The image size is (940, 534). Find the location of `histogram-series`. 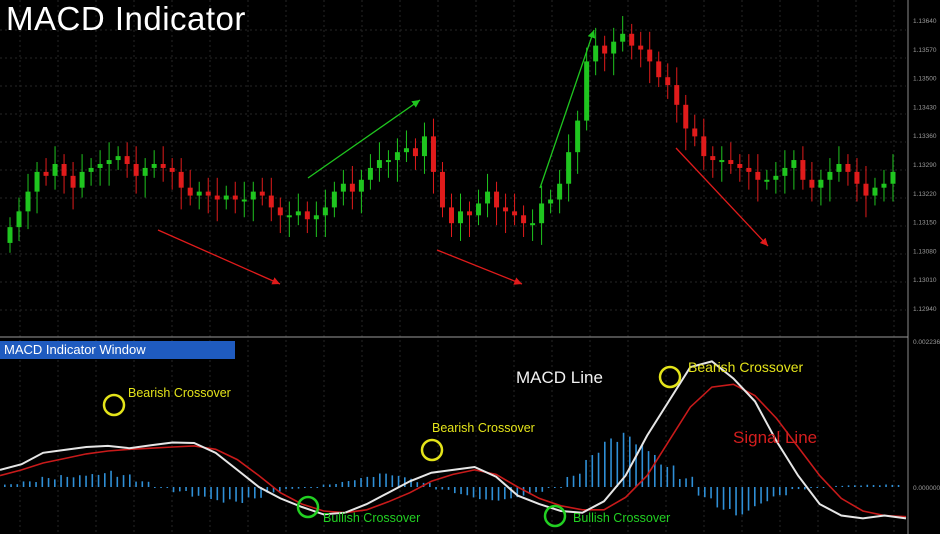

histogram-series is located at coordinates (452, 474).